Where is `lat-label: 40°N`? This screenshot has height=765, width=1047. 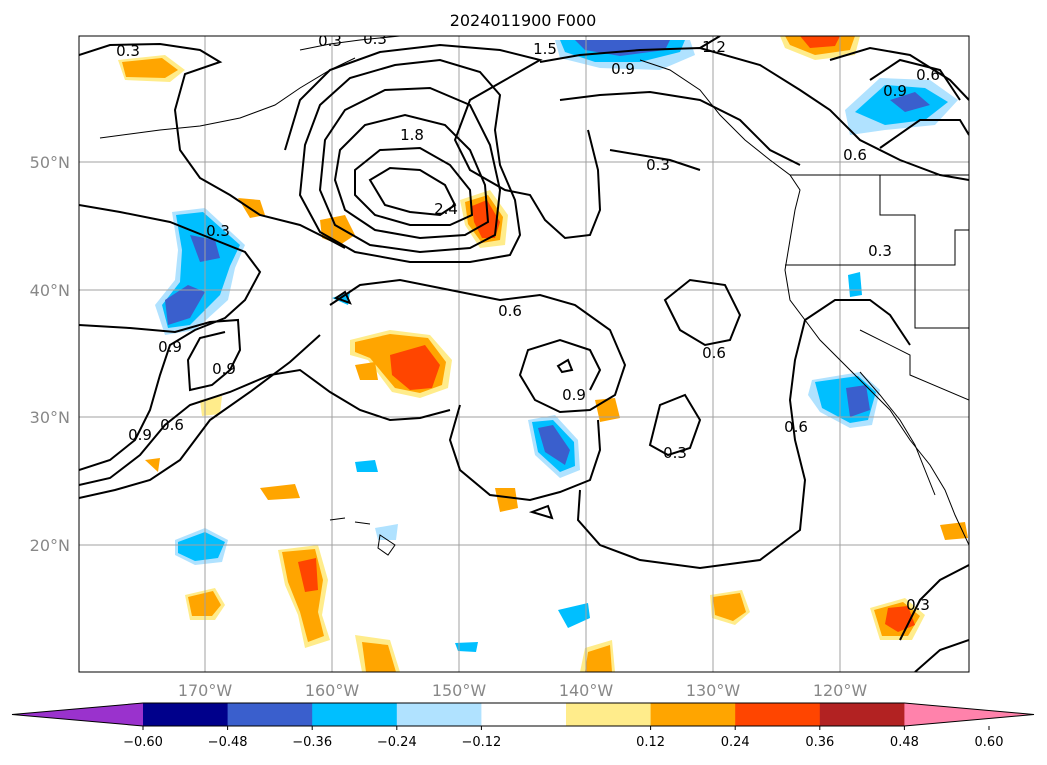 lat-label: 40°N is located at coordinates (50, 290).